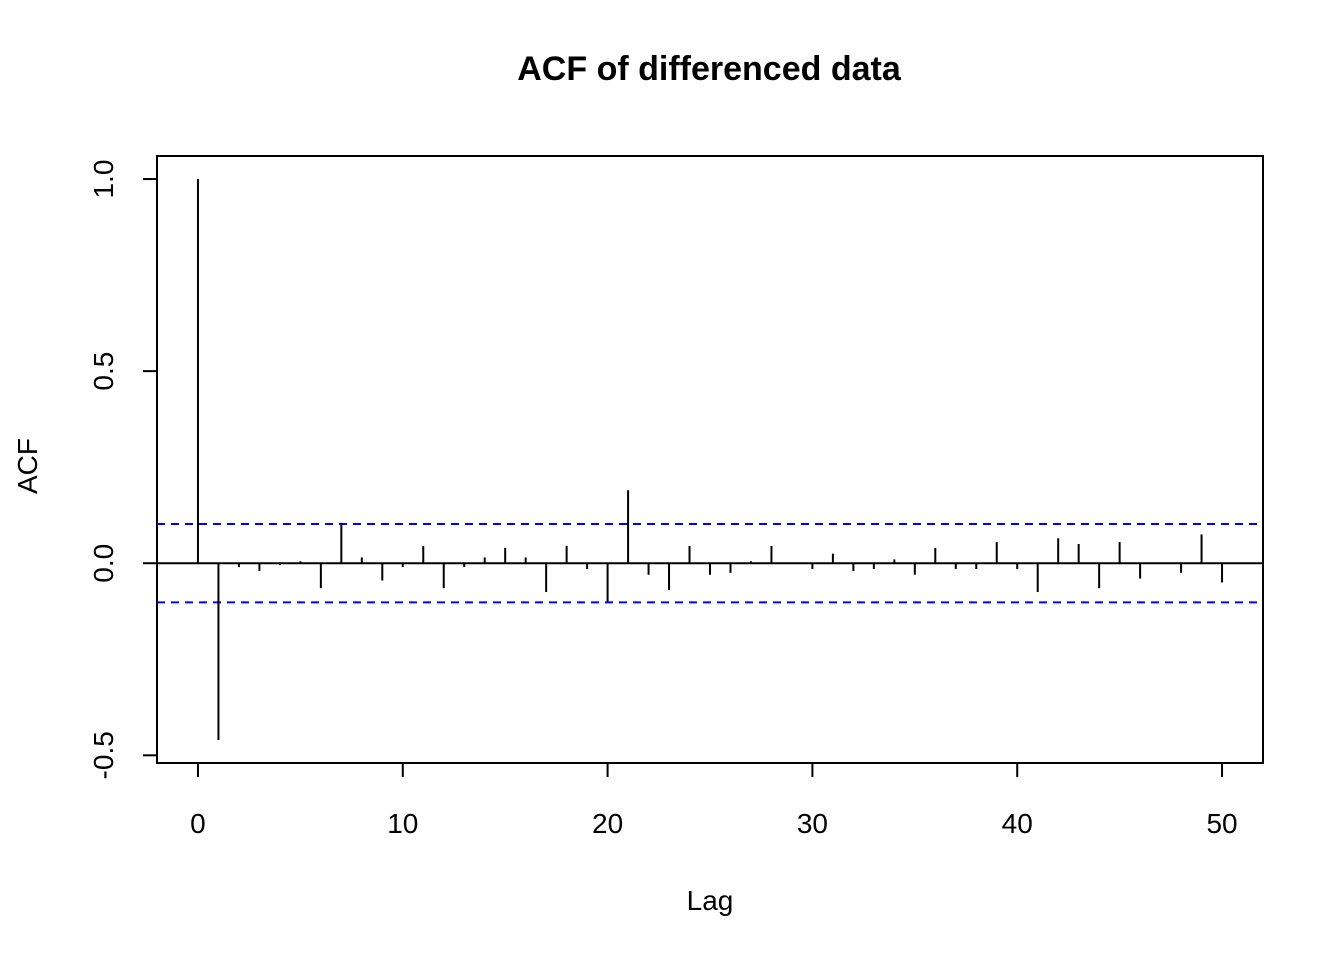 This screenshot has width=1344, height=960. Describe the element at coordinates (714, 800) in the screenshot. I see `x-axis: 0 10 20 30 40 50` at that location.